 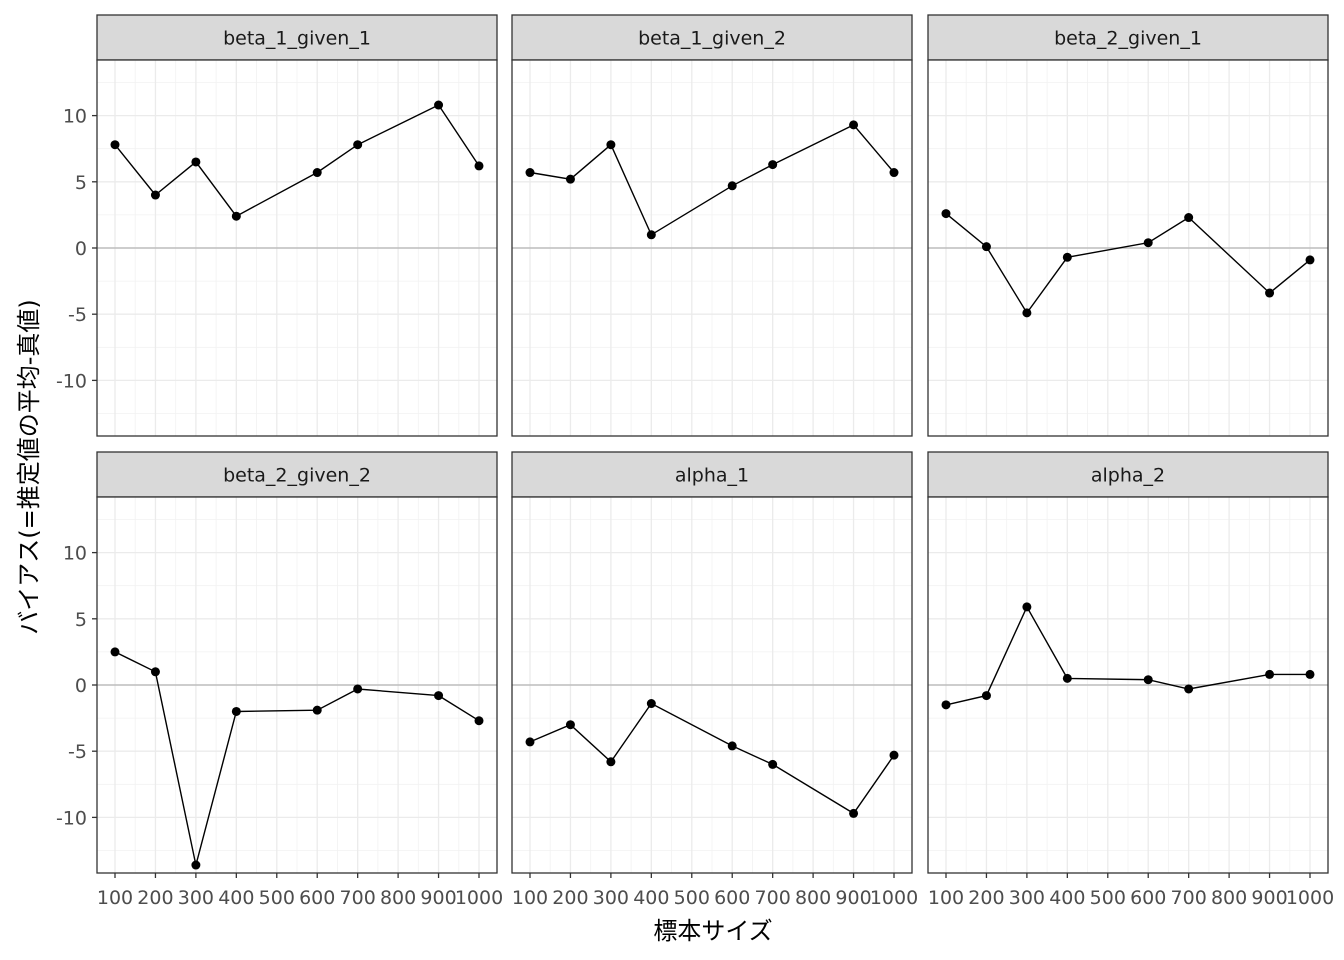 I want to click on panel-beta-2-given-2: beta_2_given_2, so click(x=297, y=662).